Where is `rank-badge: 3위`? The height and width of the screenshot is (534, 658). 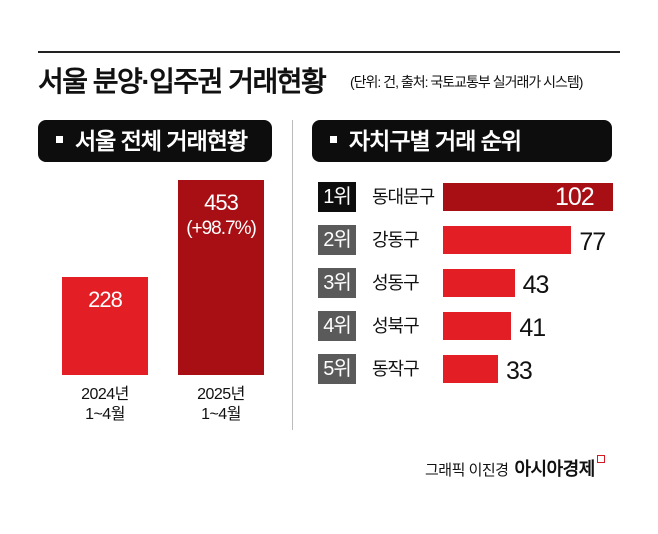 rank-badge: 3위 is located at coordinates (337, 283).